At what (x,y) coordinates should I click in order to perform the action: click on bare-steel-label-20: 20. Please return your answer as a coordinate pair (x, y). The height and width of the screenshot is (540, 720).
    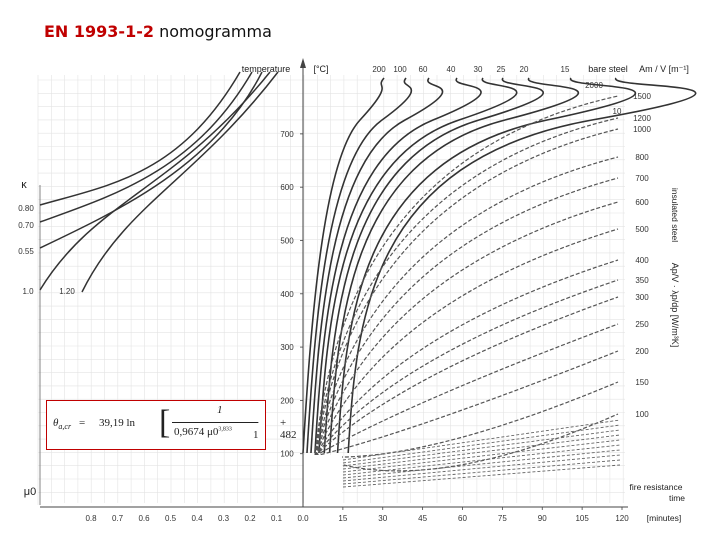
    Looking at the image, I should click on (524, 69).